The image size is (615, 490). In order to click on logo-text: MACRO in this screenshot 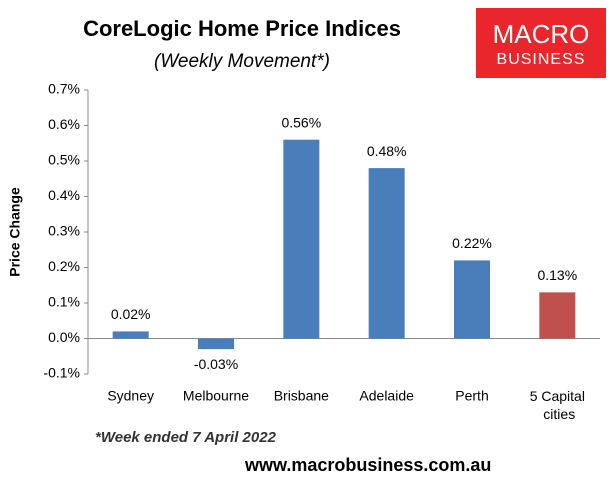, I will do `click(541, 34)`.